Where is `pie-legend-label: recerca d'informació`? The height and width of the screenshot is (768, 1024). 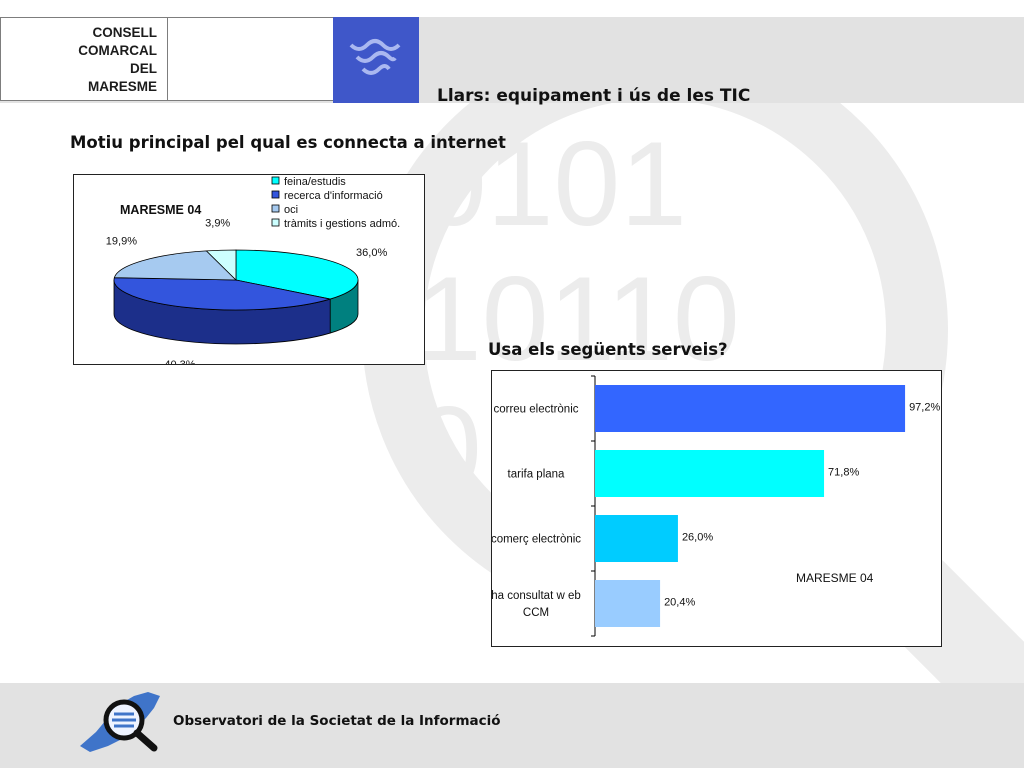
pie-legend-label: recerca d'informació is located at coordinates (333, 196).